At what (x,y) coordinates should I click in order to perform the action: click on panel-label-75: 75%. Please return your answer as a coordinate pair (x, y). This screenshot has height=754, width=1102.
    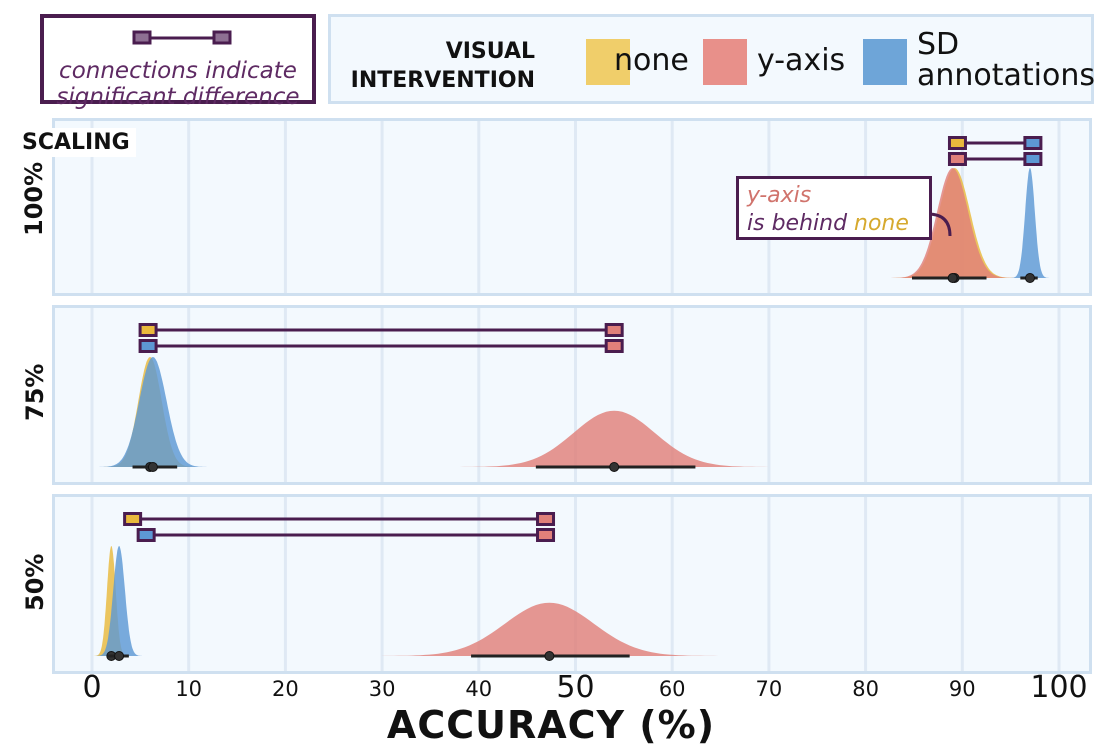
    Looking at the image, I should click on (35, 392).